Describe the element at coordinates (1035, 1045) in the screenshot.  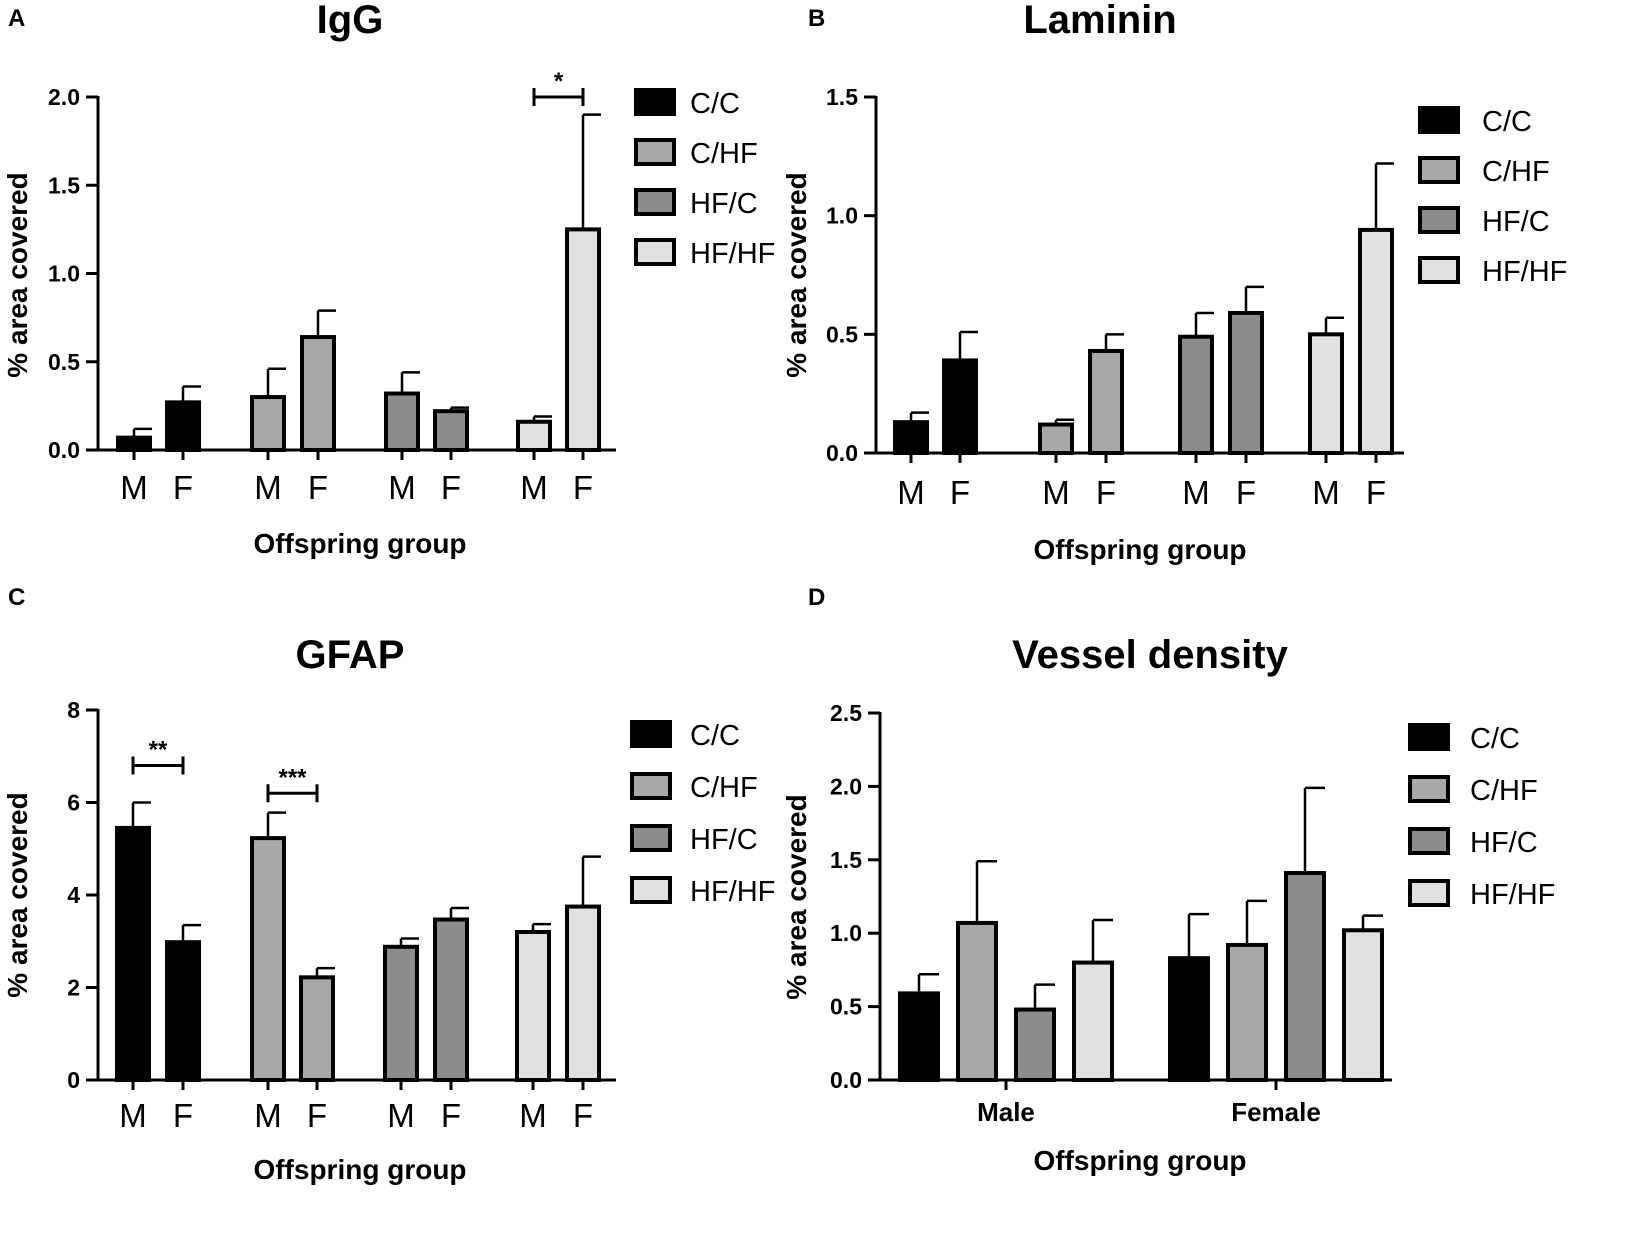
I see `bar-hf-c-male` at that location.